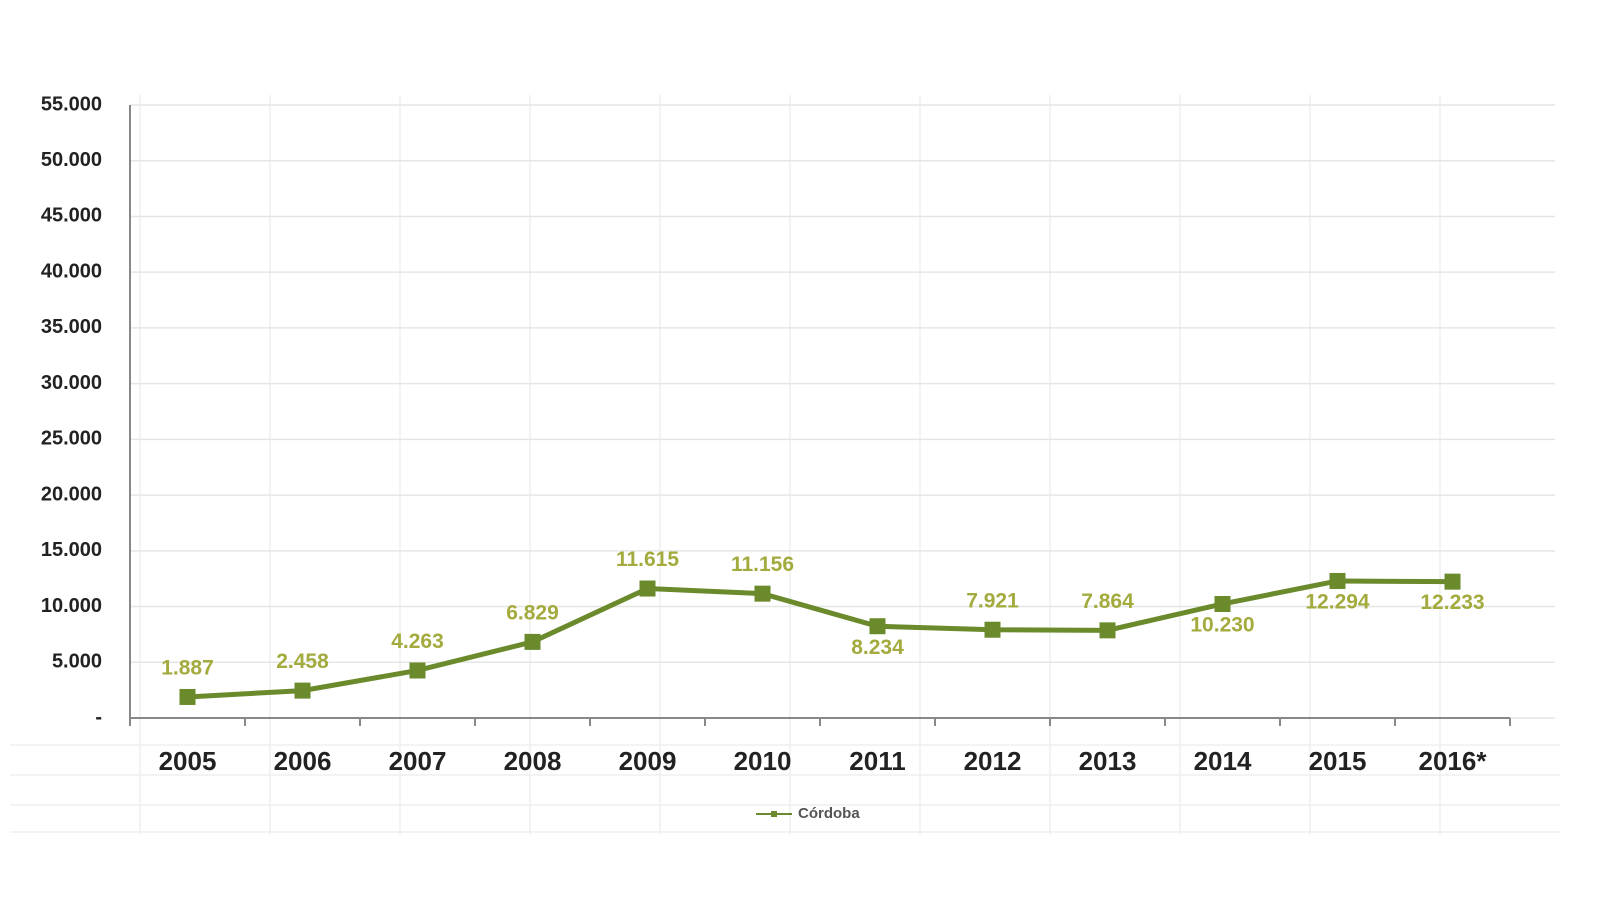 Image resolution: width=1600 pixels, height=900 pixels. I want to click on value-label: 11.156, so click(762, 564).